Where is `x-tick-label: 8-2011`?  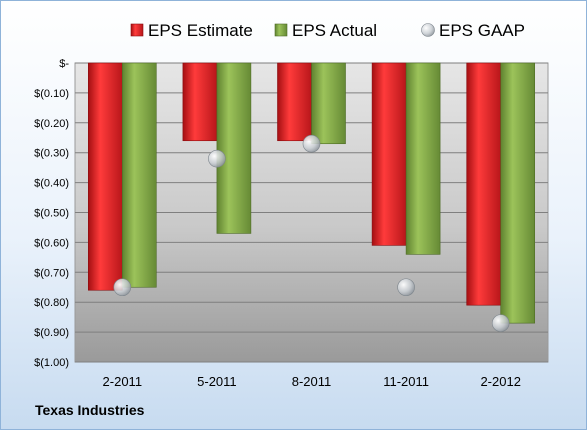 x-tick-label: 8-2011 is located at coordinates (312, 381).